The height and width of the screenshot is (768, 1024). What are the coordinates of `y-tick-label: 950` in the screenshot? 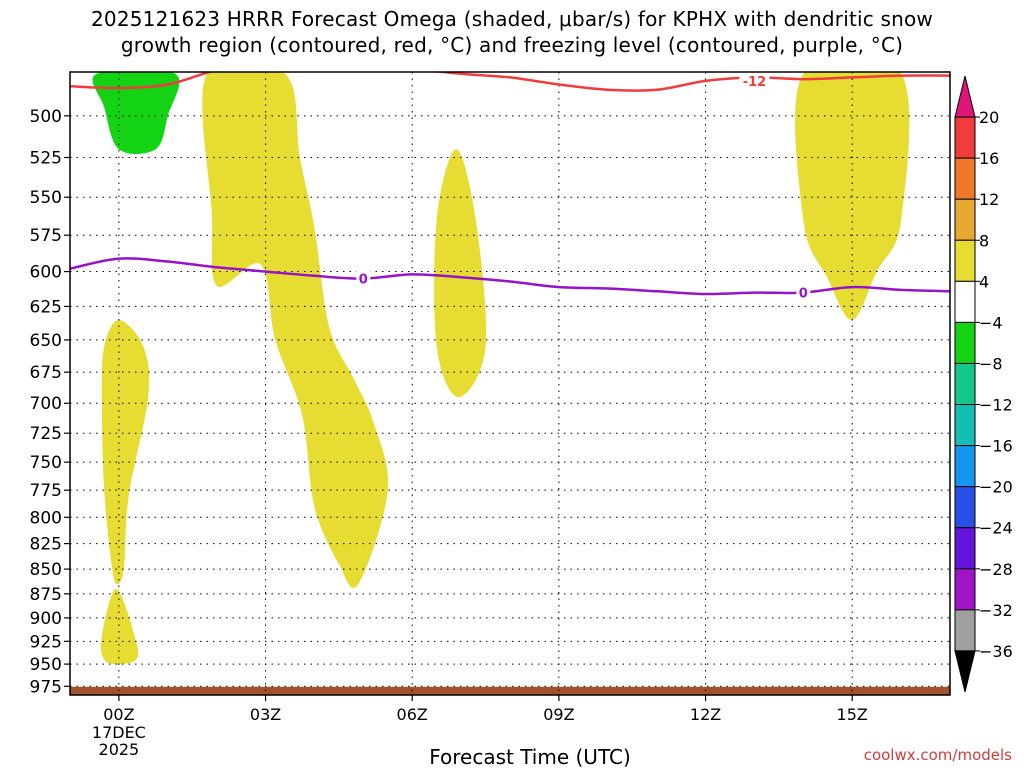 It's located at (46, 665).